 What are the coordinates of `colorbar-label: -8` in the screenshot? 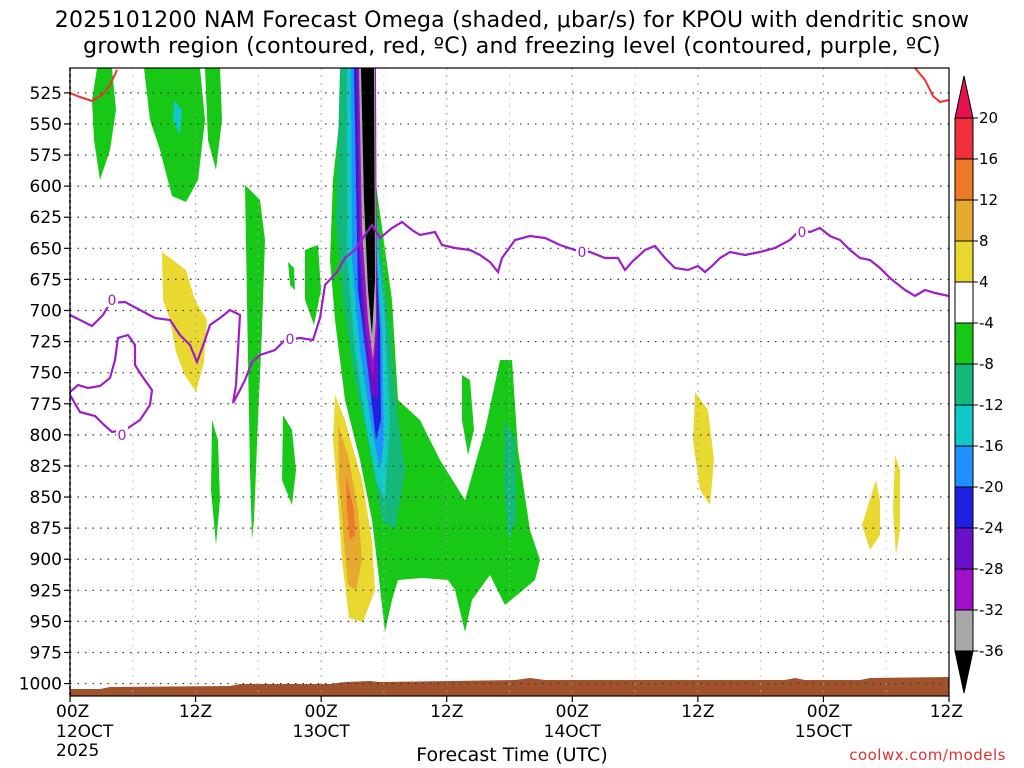 It's located at (986, 364).